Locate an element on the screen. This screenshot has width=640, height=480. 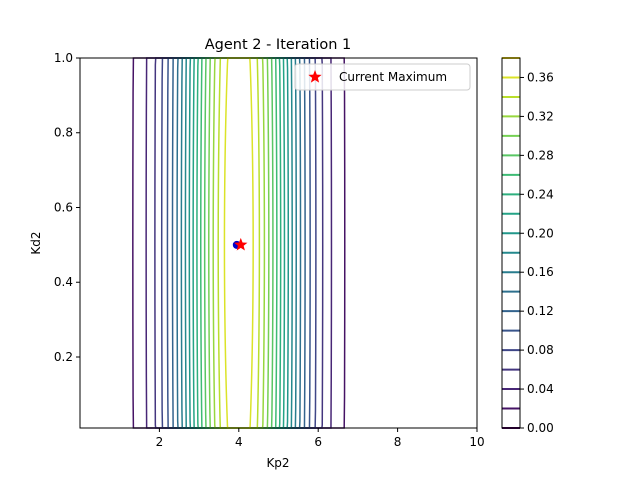
y-tick-label: 0.2 is located at coordinates (63, 357).